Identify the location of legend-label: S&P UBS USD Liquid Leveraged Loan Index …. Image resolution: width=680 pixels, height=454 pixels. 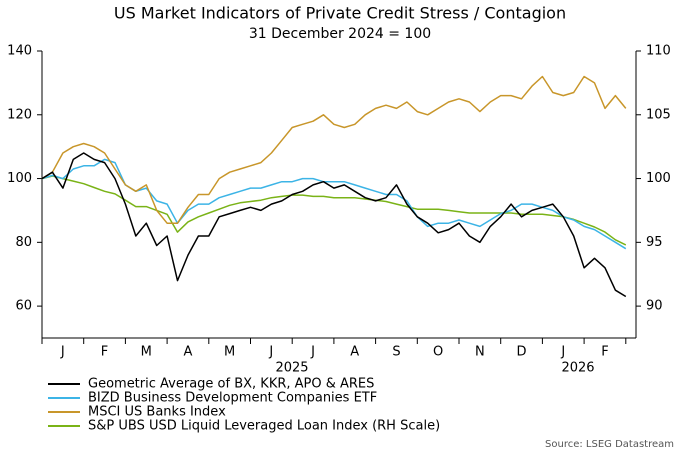
(264, 426).